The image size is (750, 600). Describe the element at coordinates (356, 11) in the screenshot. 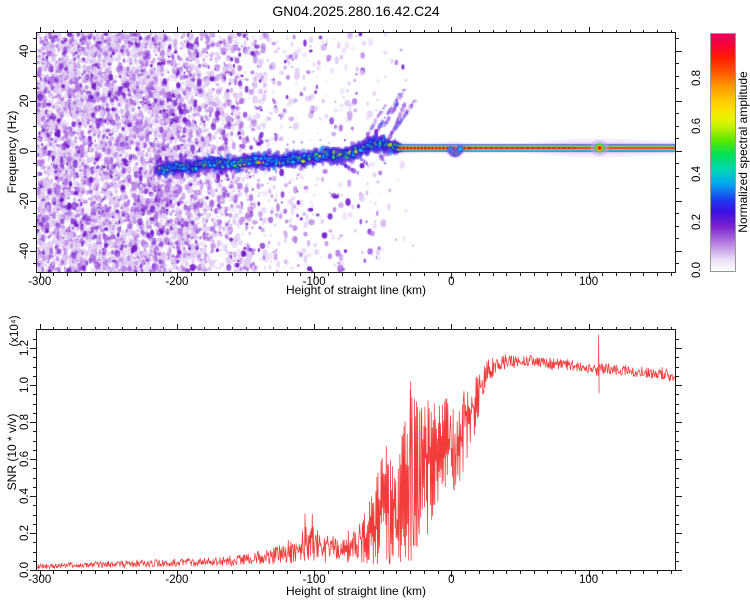

I see `chart-title: GN04.2025.280.16.42.C24` at that location.